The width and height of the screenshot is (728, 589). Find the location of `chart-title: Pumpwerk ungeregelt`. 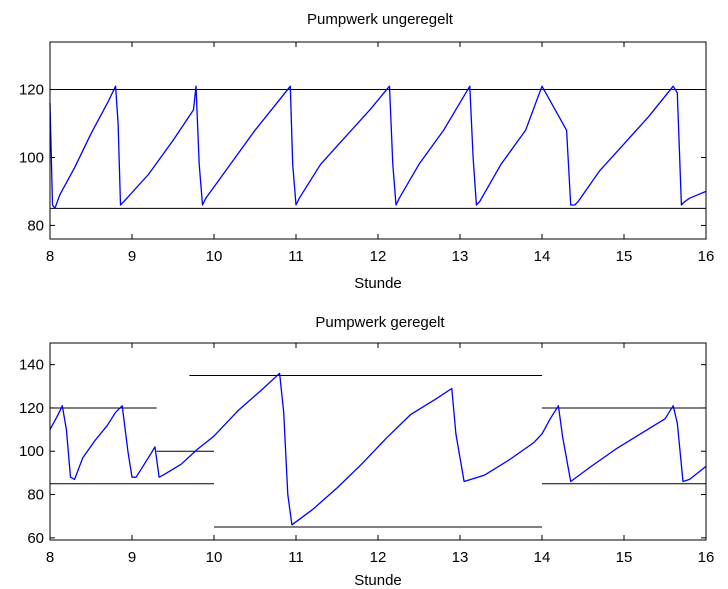

chart-title: Pumpwerk ungeregelt is located at coordinates (380, 19).